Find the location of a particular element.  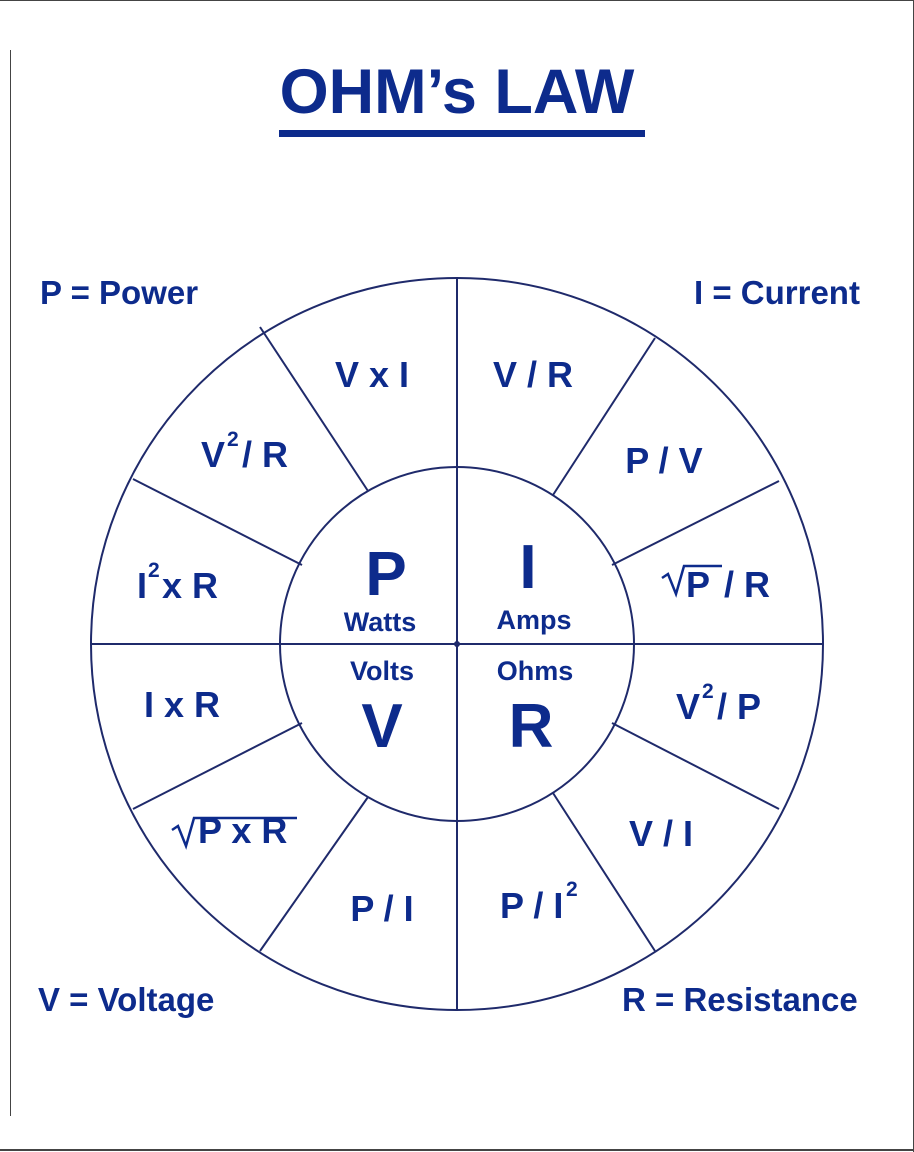

center-i-unit: Amps is located at coordinates (533, 620).